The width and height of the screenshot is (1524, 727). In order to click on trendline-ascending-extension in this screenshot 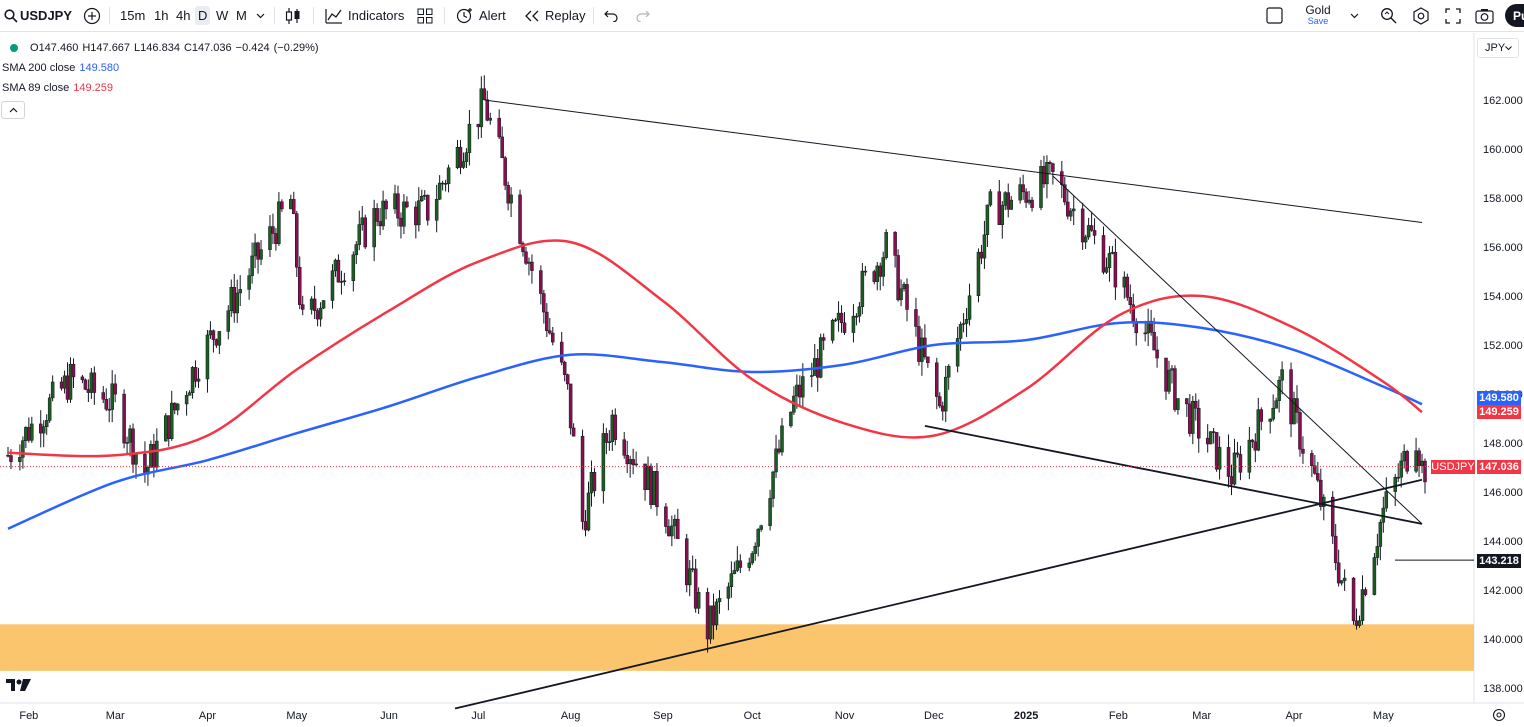, I will do `click(581, 678)`.